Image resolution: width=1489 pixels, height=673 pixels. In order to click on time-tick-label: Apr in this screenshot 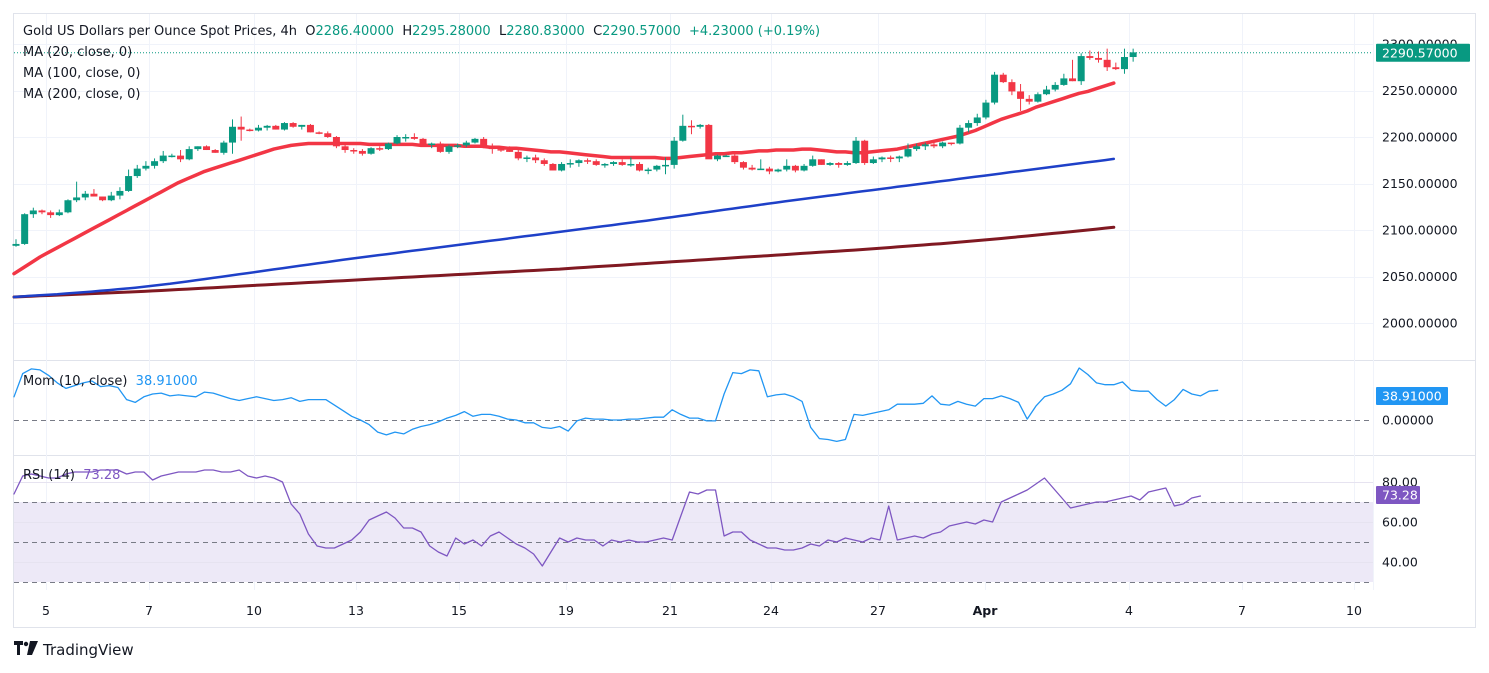, I will do `click(986, 610)`.